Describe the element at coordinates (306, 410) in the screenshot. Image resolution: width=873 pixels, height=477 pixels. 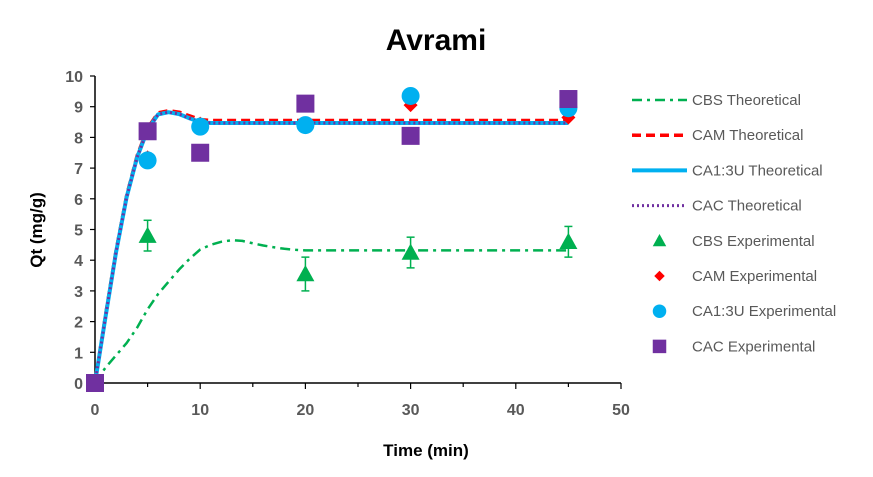
I see `x-tick-label: 20` at that location.